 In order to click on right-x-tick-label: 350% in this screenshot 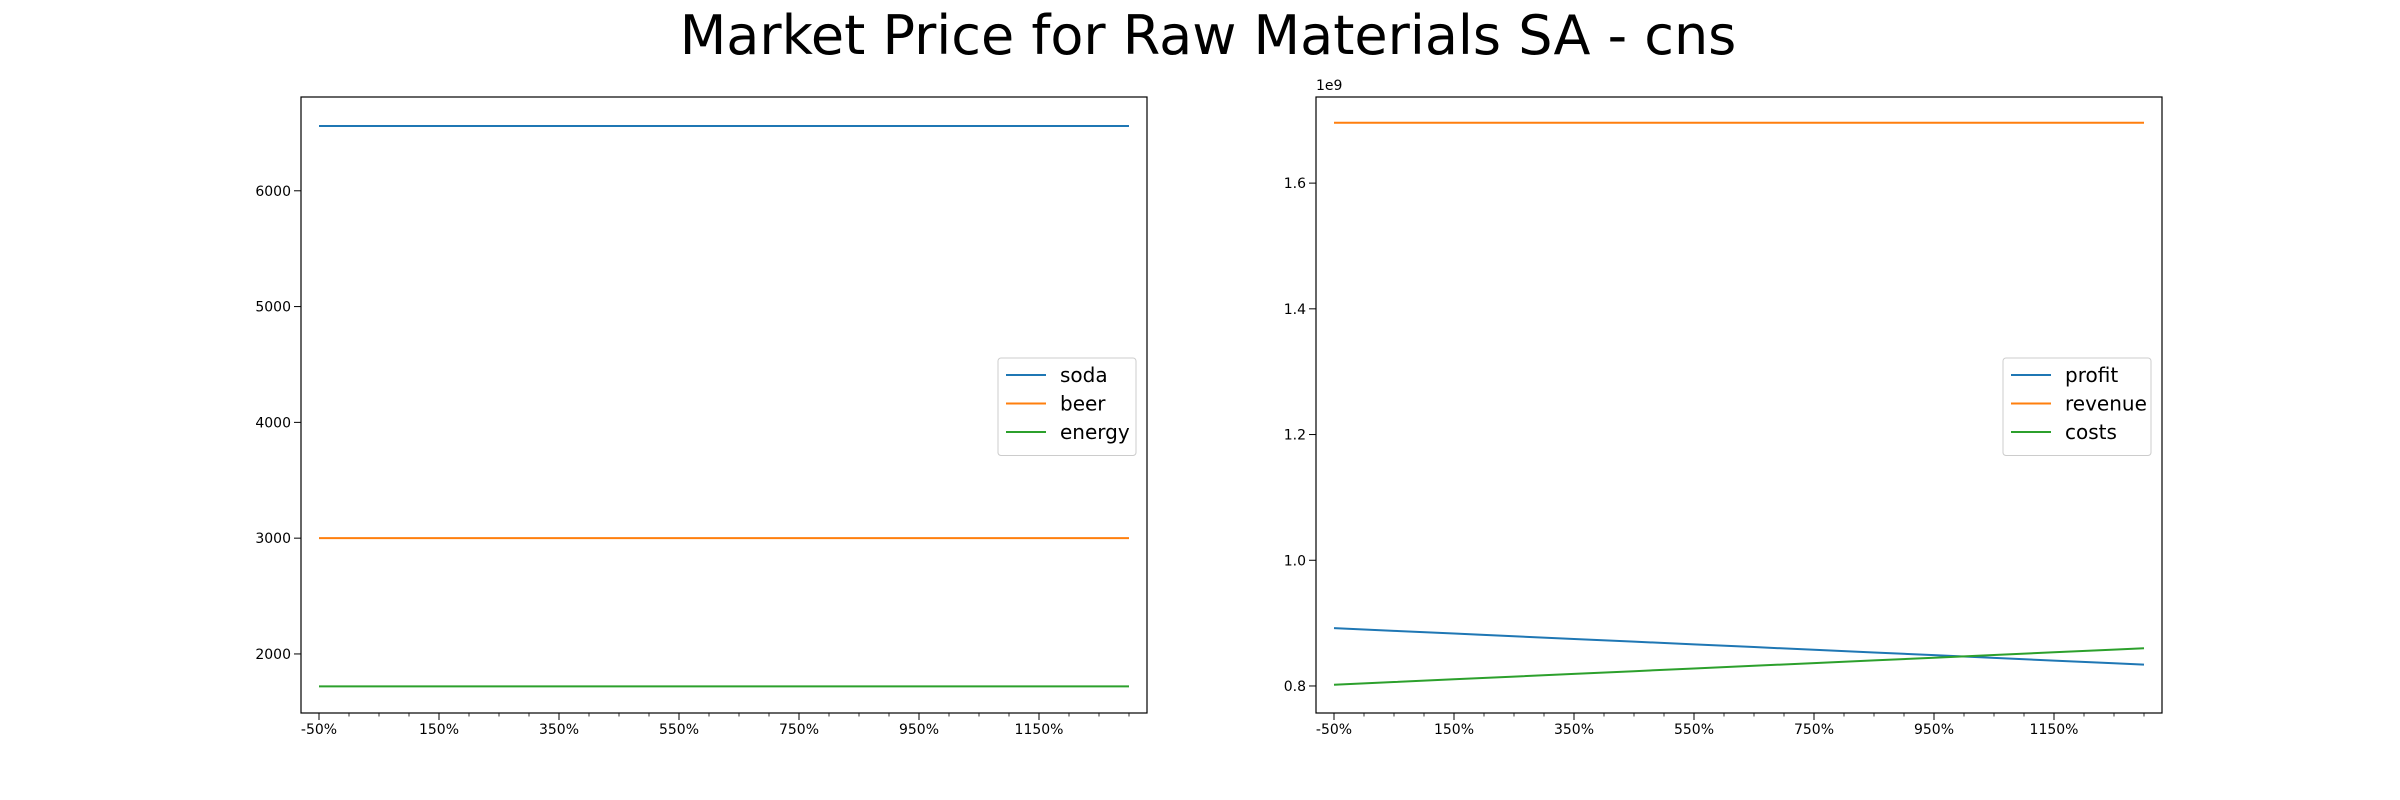, I will do `click(1574, 730)`.